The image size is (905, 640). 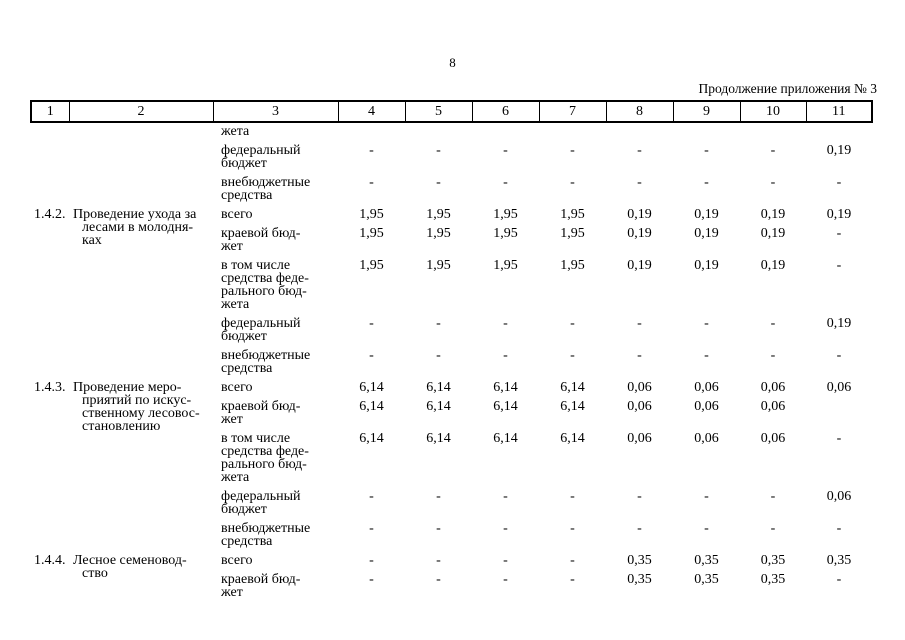 What do you see at coordinates (451, 500) in the screenshot?
I see `table-row: федеральный бюджет - - - - - - - 0,06` at bounding box center [451, 500].